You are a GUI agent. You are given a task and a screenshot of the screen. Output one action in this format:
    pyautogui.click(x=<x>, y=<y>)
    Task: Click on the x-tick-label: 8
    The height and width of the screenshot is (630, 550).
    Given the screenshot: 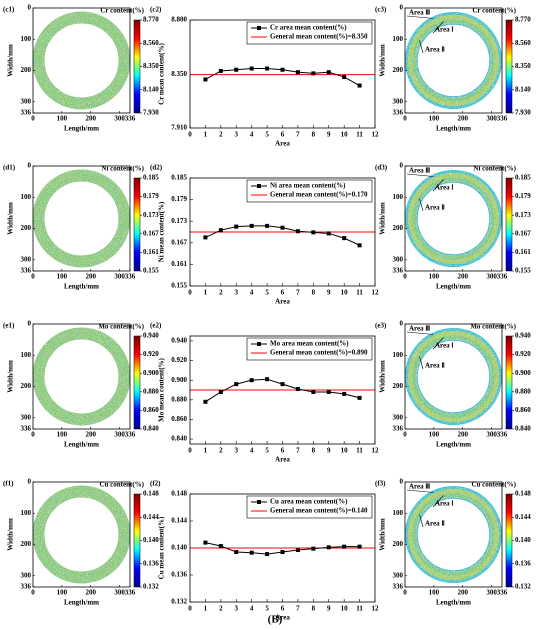 What is the action you would take?
    pyautogui.click(x=314, y=609)
    